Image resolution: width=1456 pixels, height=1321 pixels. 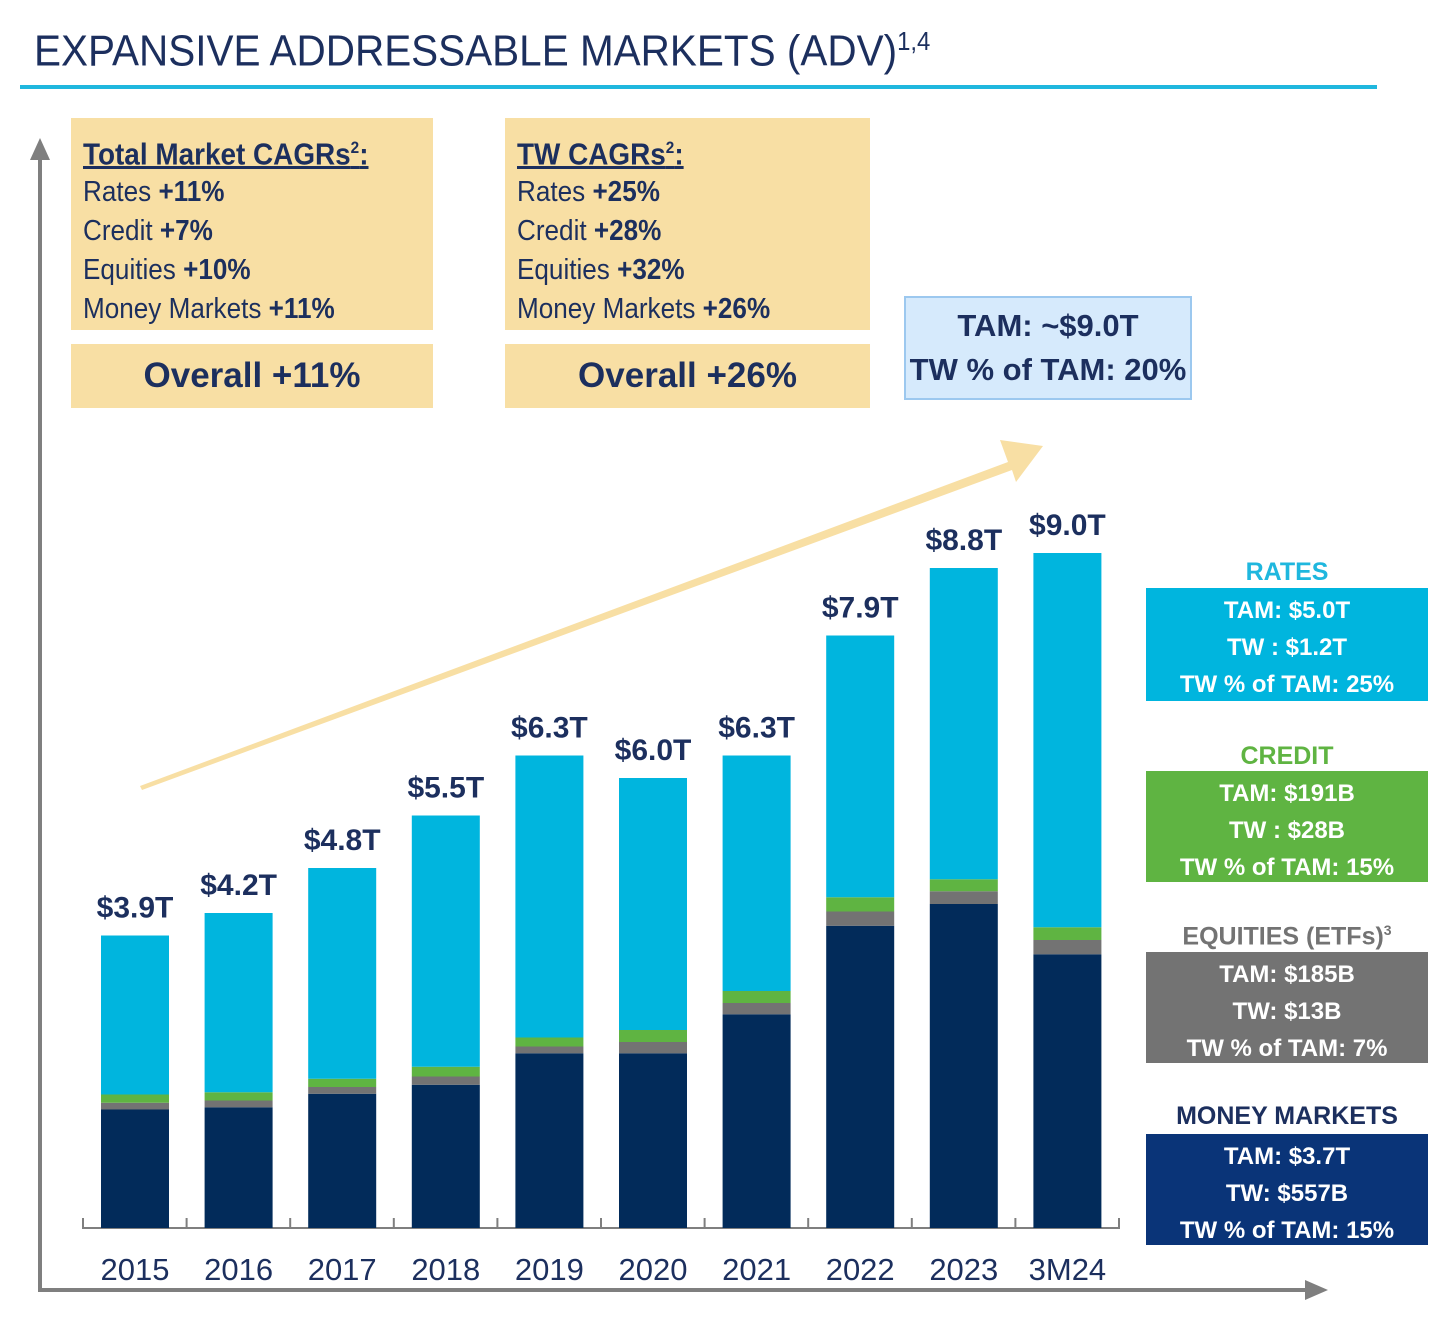 I want to click on legend-line: TAM: $5.0T, so click(x=1287, y=610).